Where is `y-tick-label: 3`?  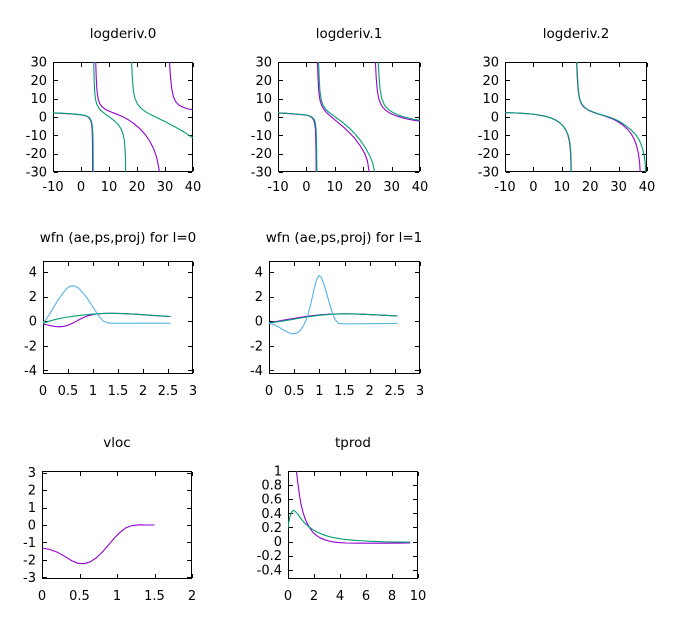
y-tick-label: 3 is located at coordinates (32, 473).